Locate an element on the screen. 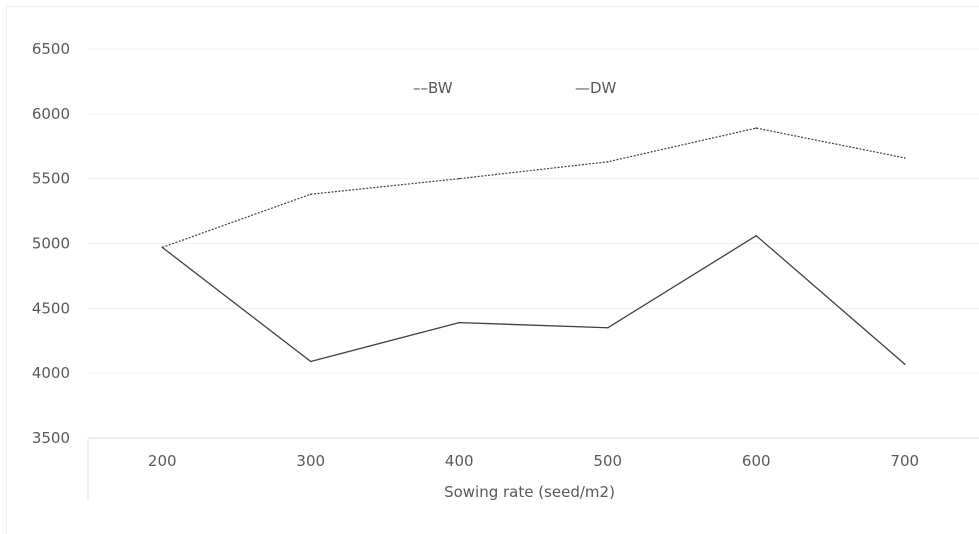 This screenshot has height=534, width=979. chart-frame-left is located at coordinates (6, 270).